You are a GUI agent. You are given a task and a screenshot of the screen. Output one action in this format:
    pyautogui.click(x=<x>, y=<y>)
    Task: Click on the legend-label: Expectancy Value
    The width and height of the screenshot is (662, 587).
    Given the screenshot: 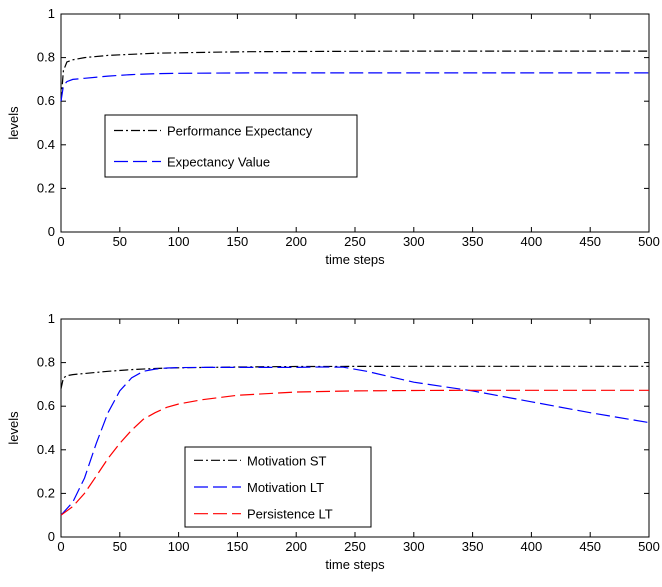 What is the action you would take?
    pyautogui.click(x=218, y=162)
    